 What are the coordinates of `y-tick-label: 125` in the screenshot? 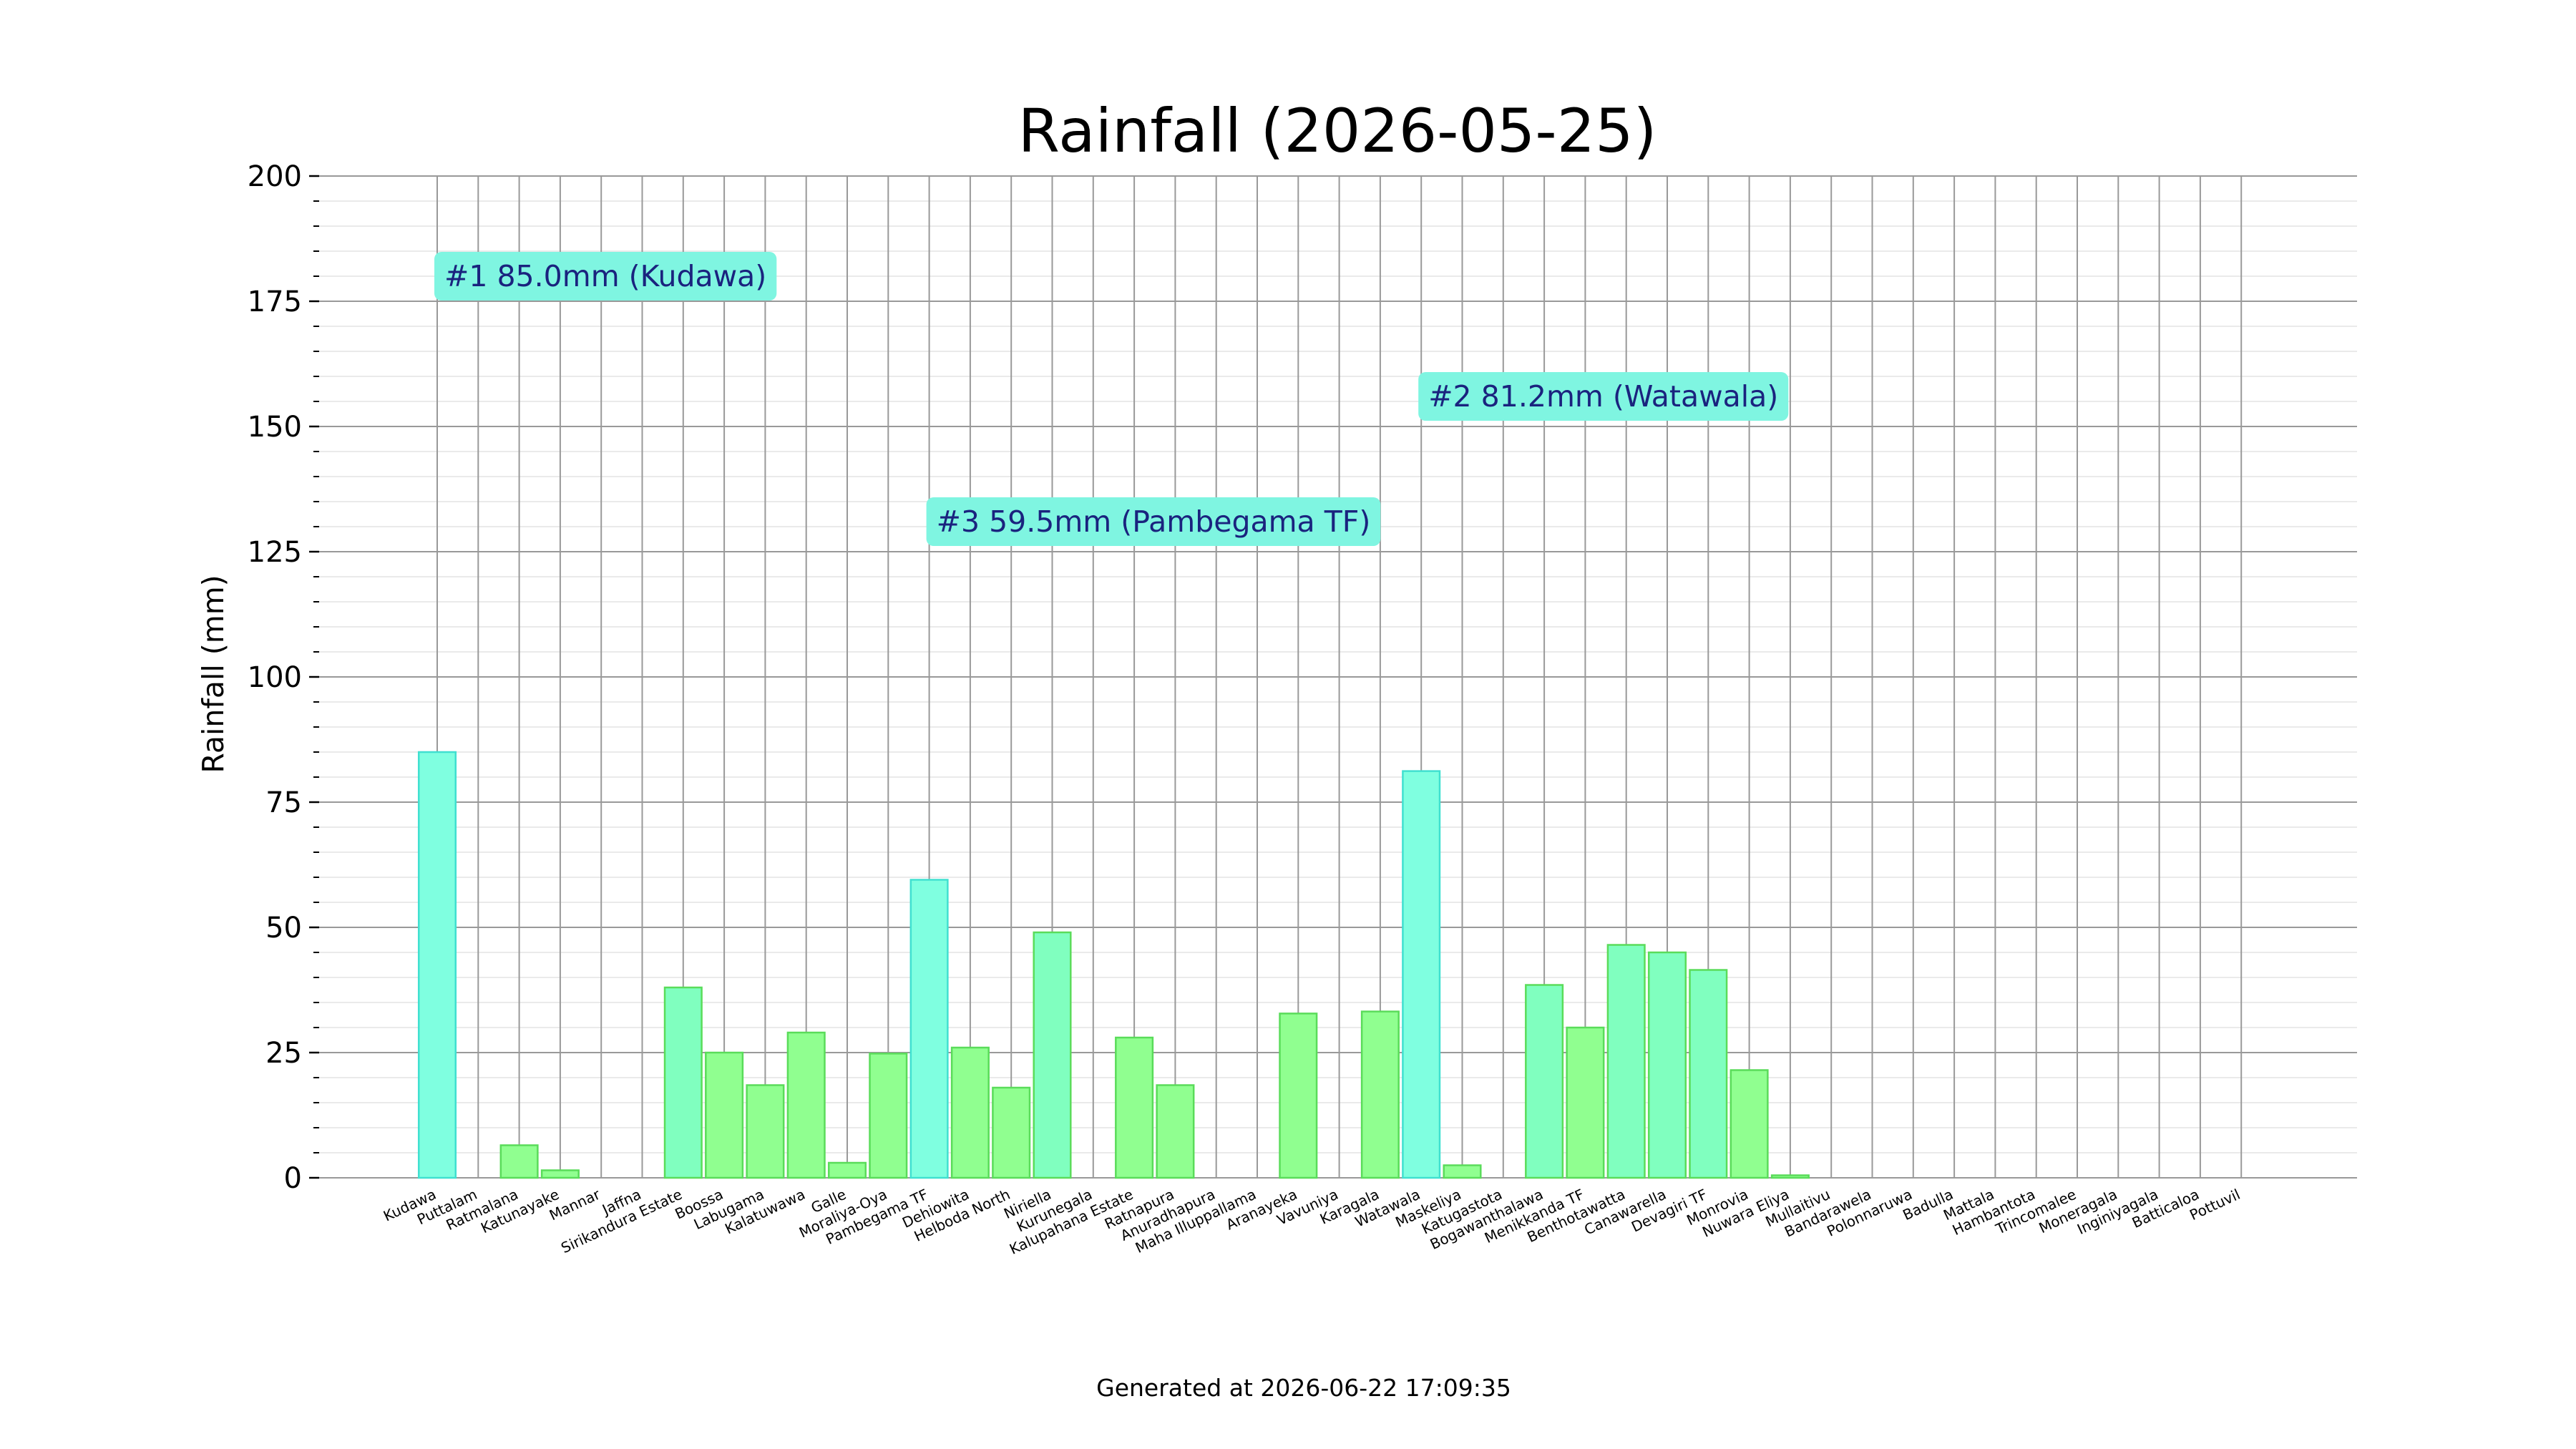 It's located at (275, 552).